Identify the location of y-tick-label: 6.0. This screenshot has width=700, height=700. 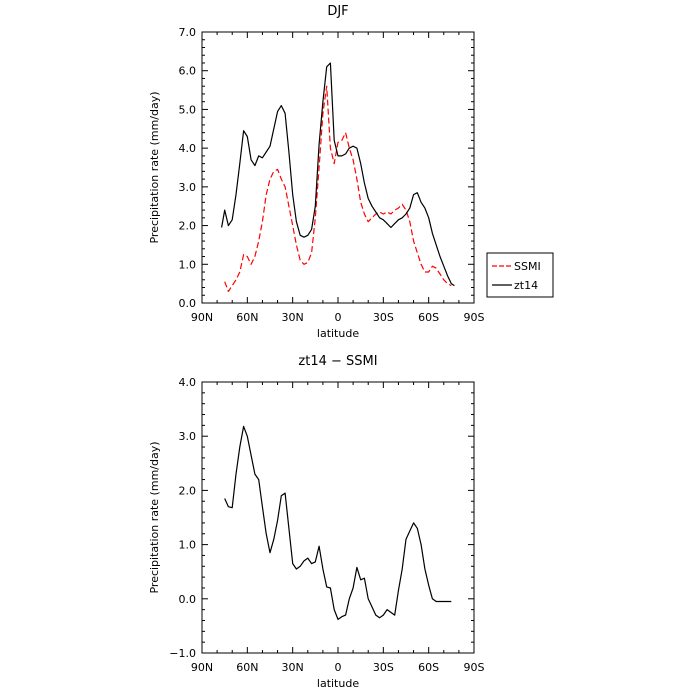
(188, 71).